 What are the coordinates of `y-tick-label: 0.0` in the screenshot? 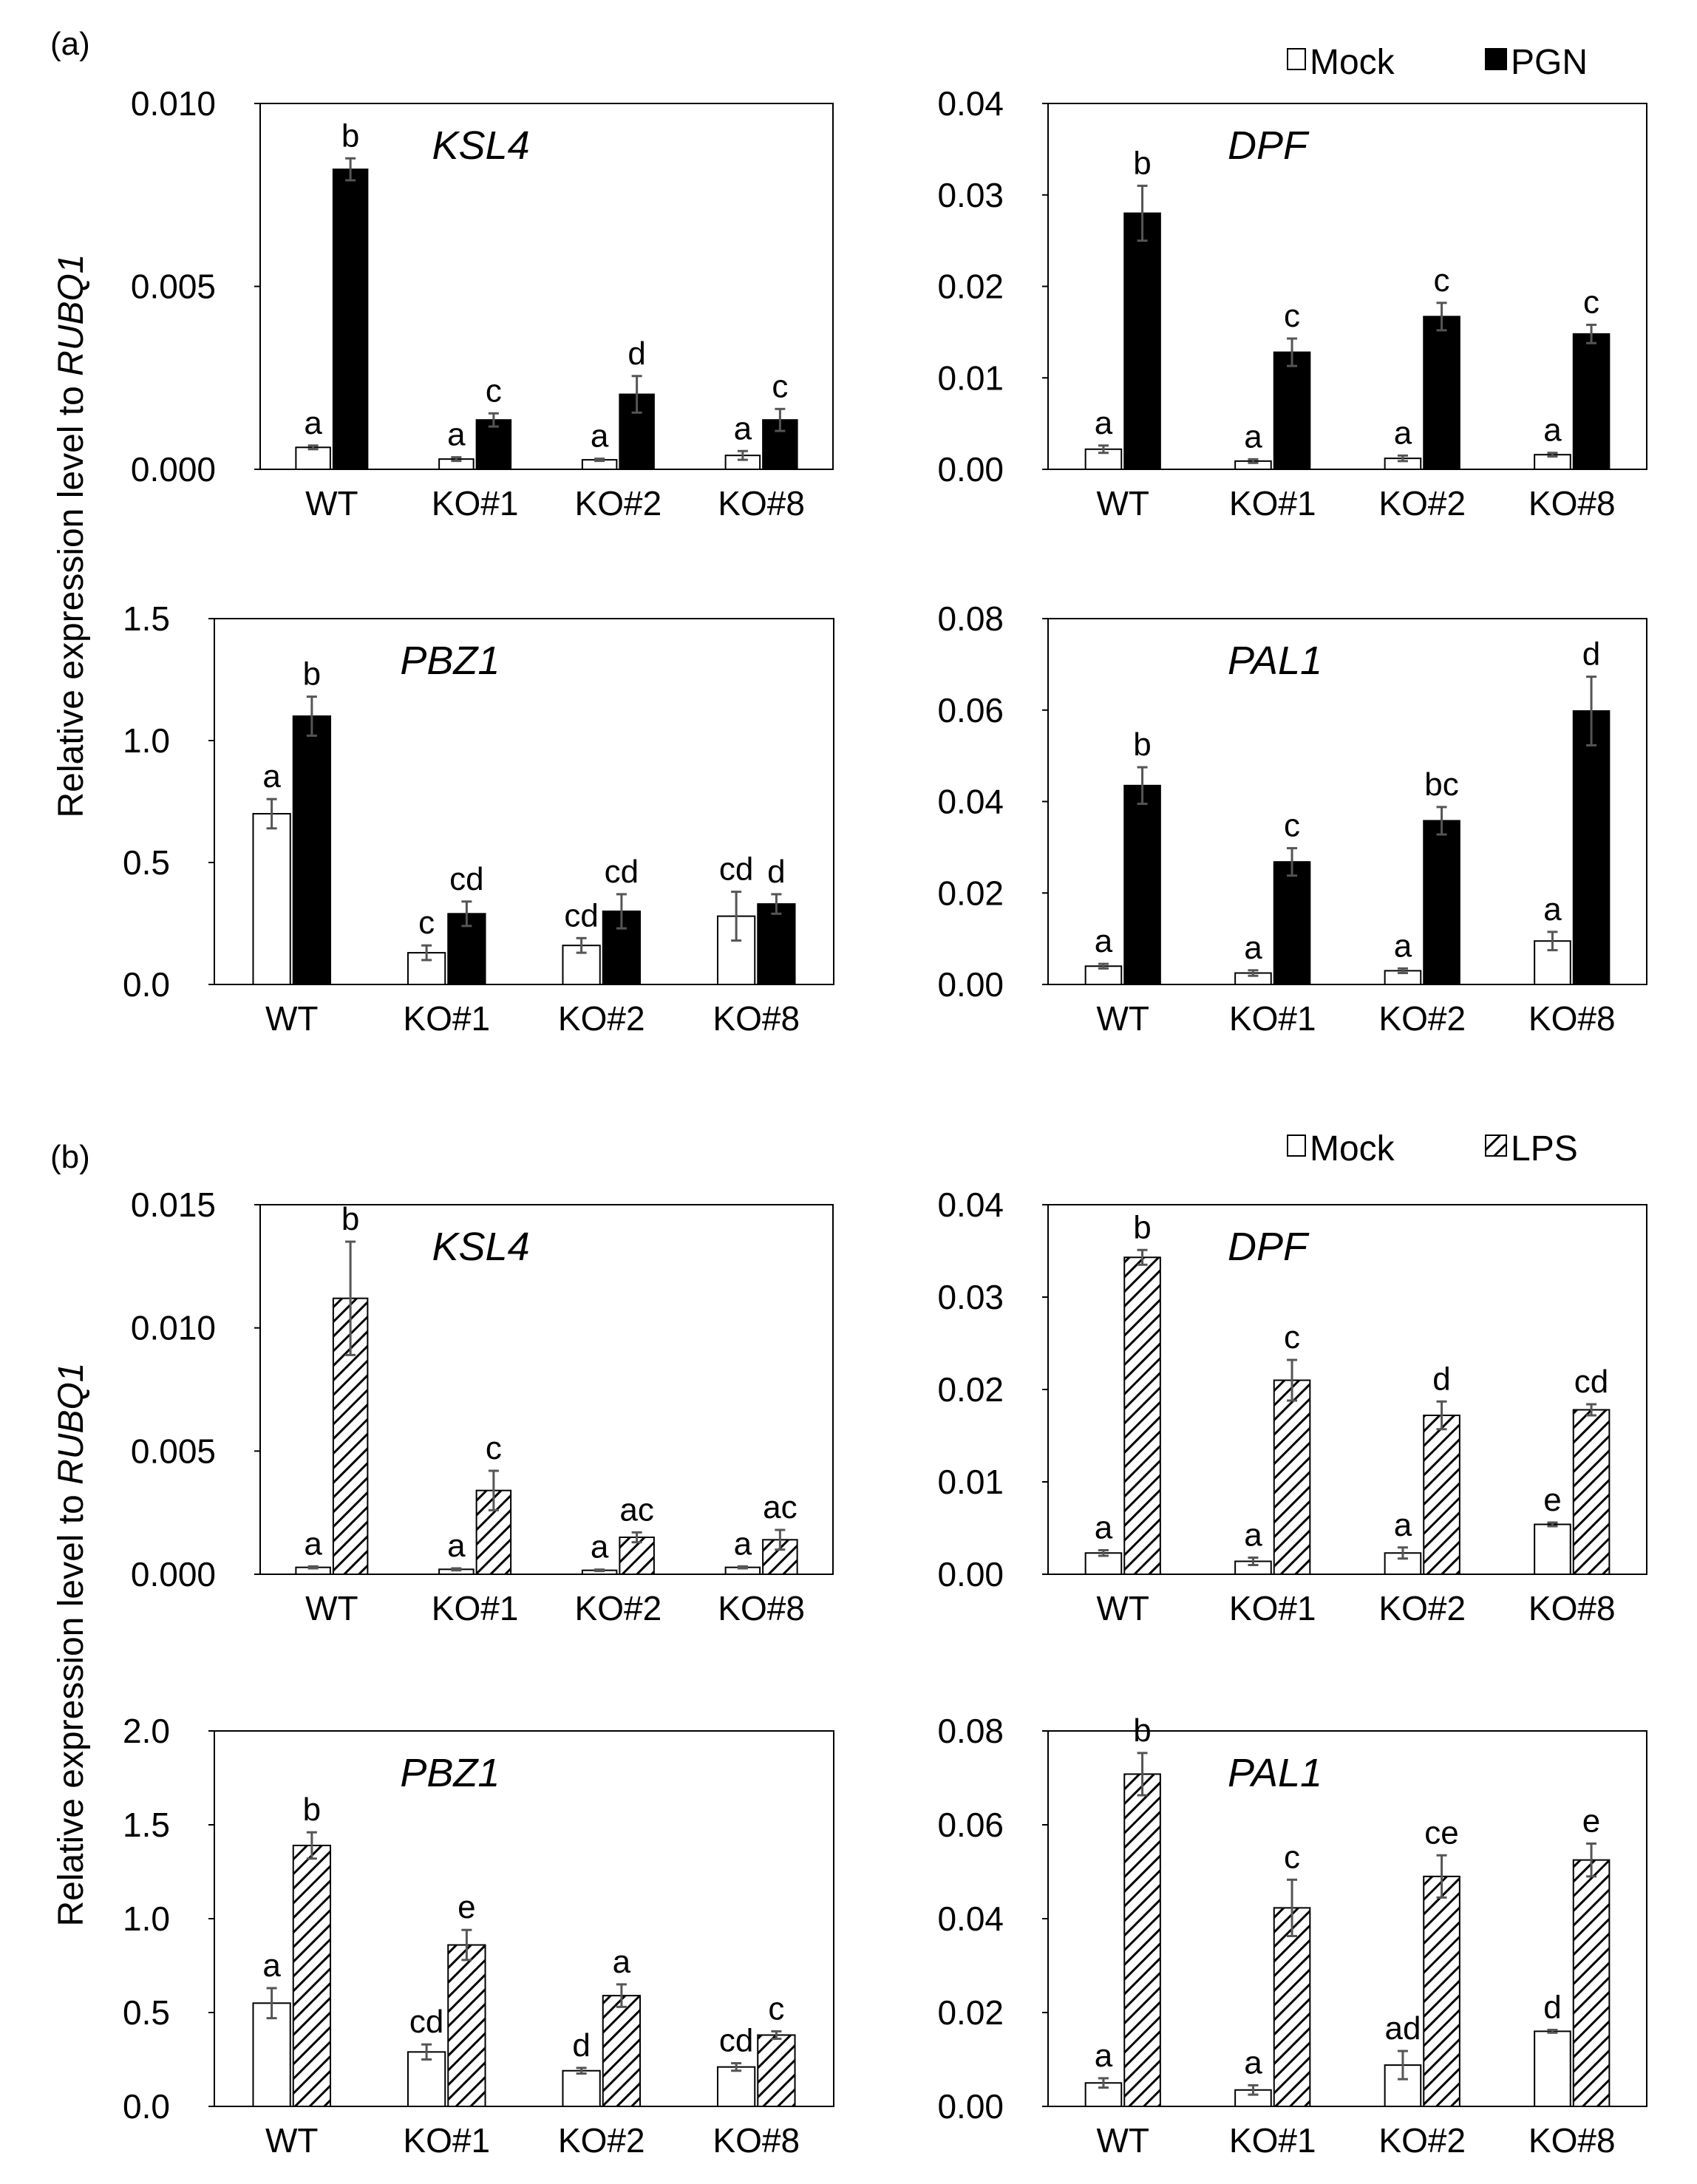 It's located at (146, 2106).